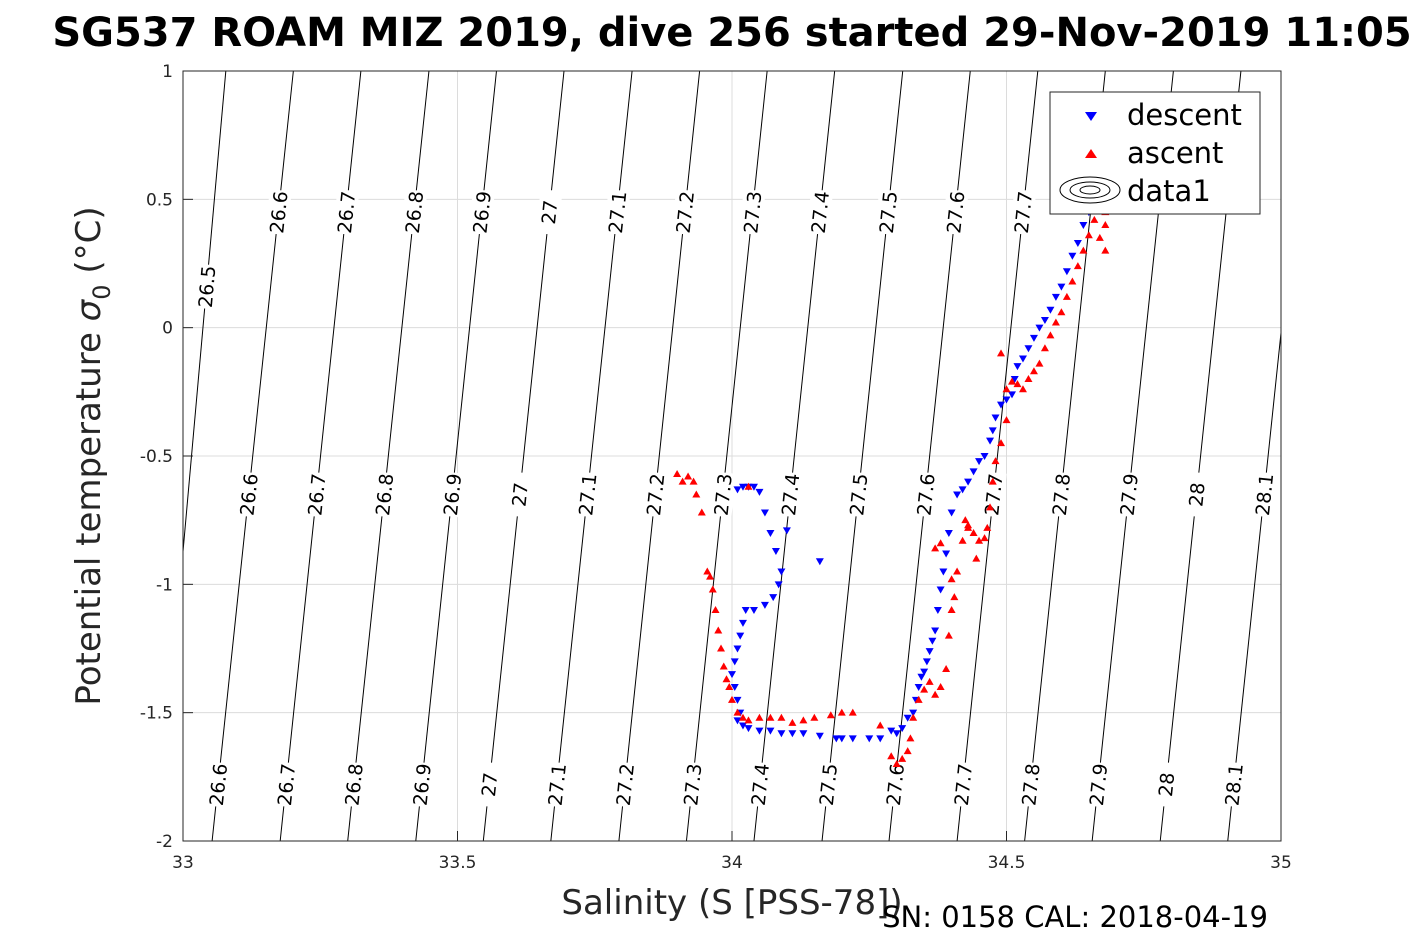  I want to click on contour-label-27.5: 27.5, so click(889, 212).